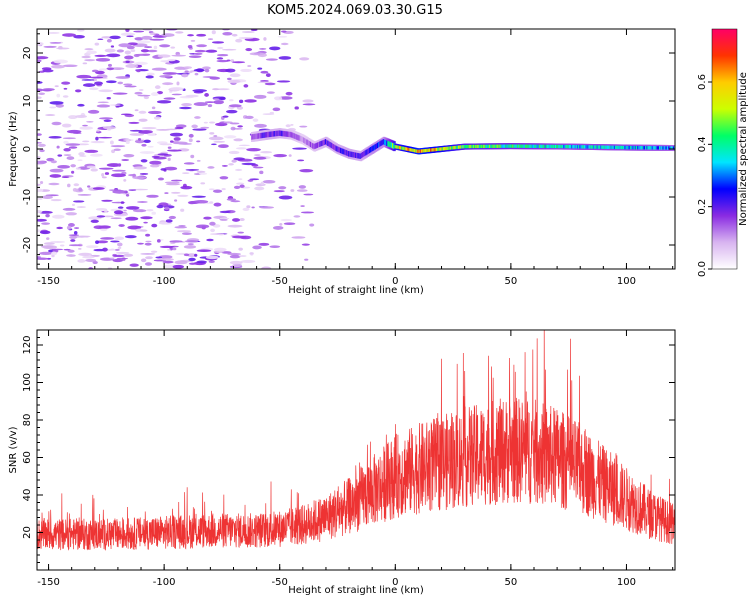 This screenshot has height=600, width=750. Describe the element at coordinates (27, 532) in the screenshot. I see `snr-y-tick-label: 20` at that location.